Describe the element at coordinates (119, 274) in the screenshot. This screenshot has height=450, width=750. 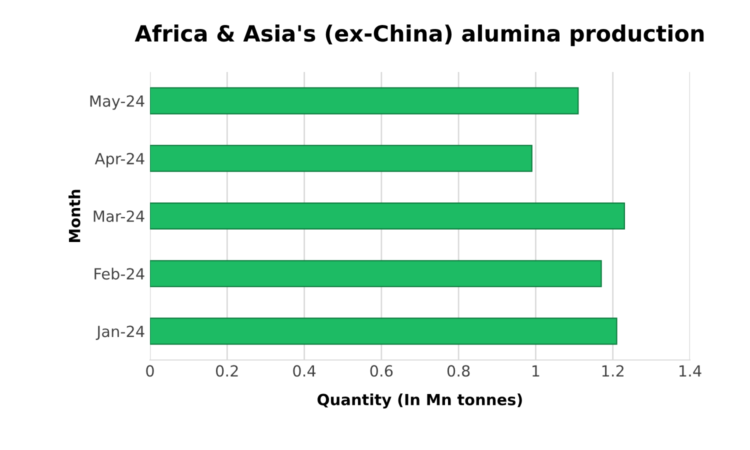
I see `y-tick-label: Feb-24` at that location.